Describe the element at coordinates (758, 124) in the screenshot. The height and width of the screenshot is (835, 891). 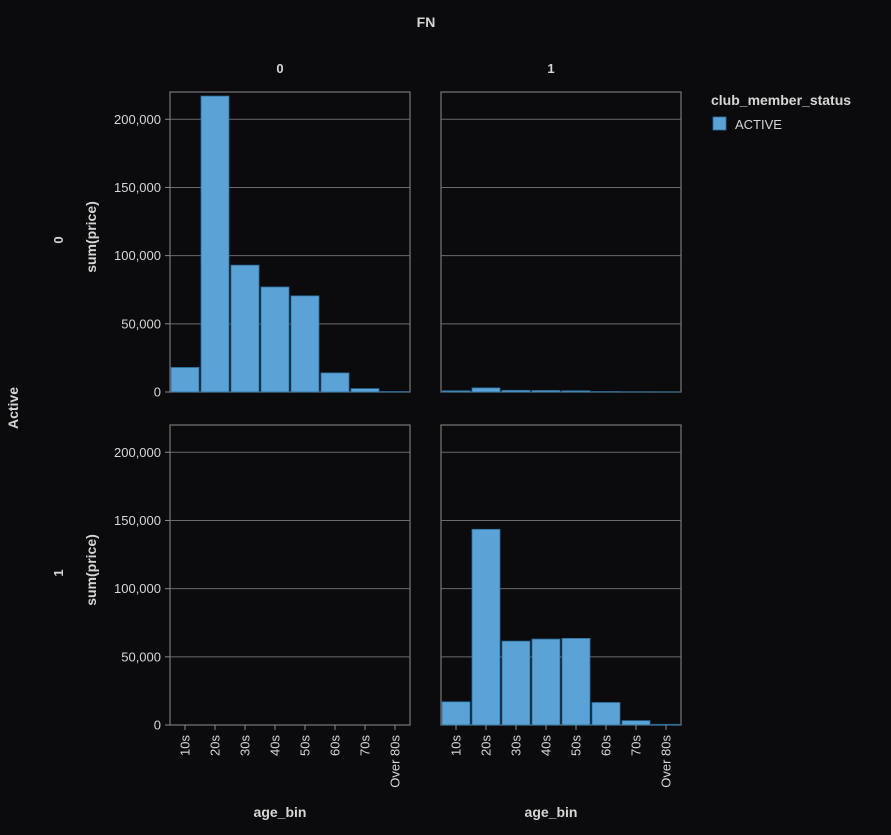
I see `legend-label: ACTIVE` at that location.